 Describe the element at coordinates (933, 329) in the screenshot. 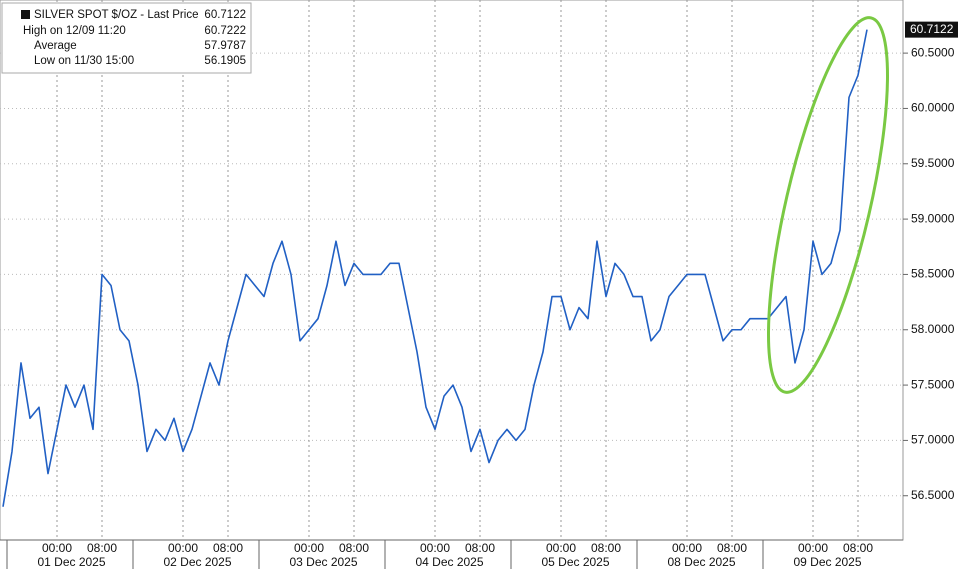

I see `y-tick-label: 58.0000` at that location.